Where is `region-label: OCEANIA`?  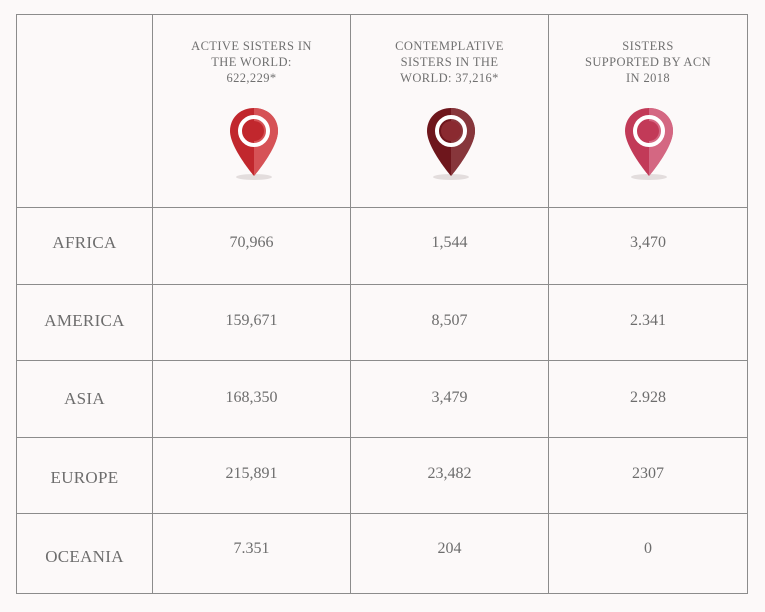
region-label: OCEANIA is located at coordinates (84, 556).